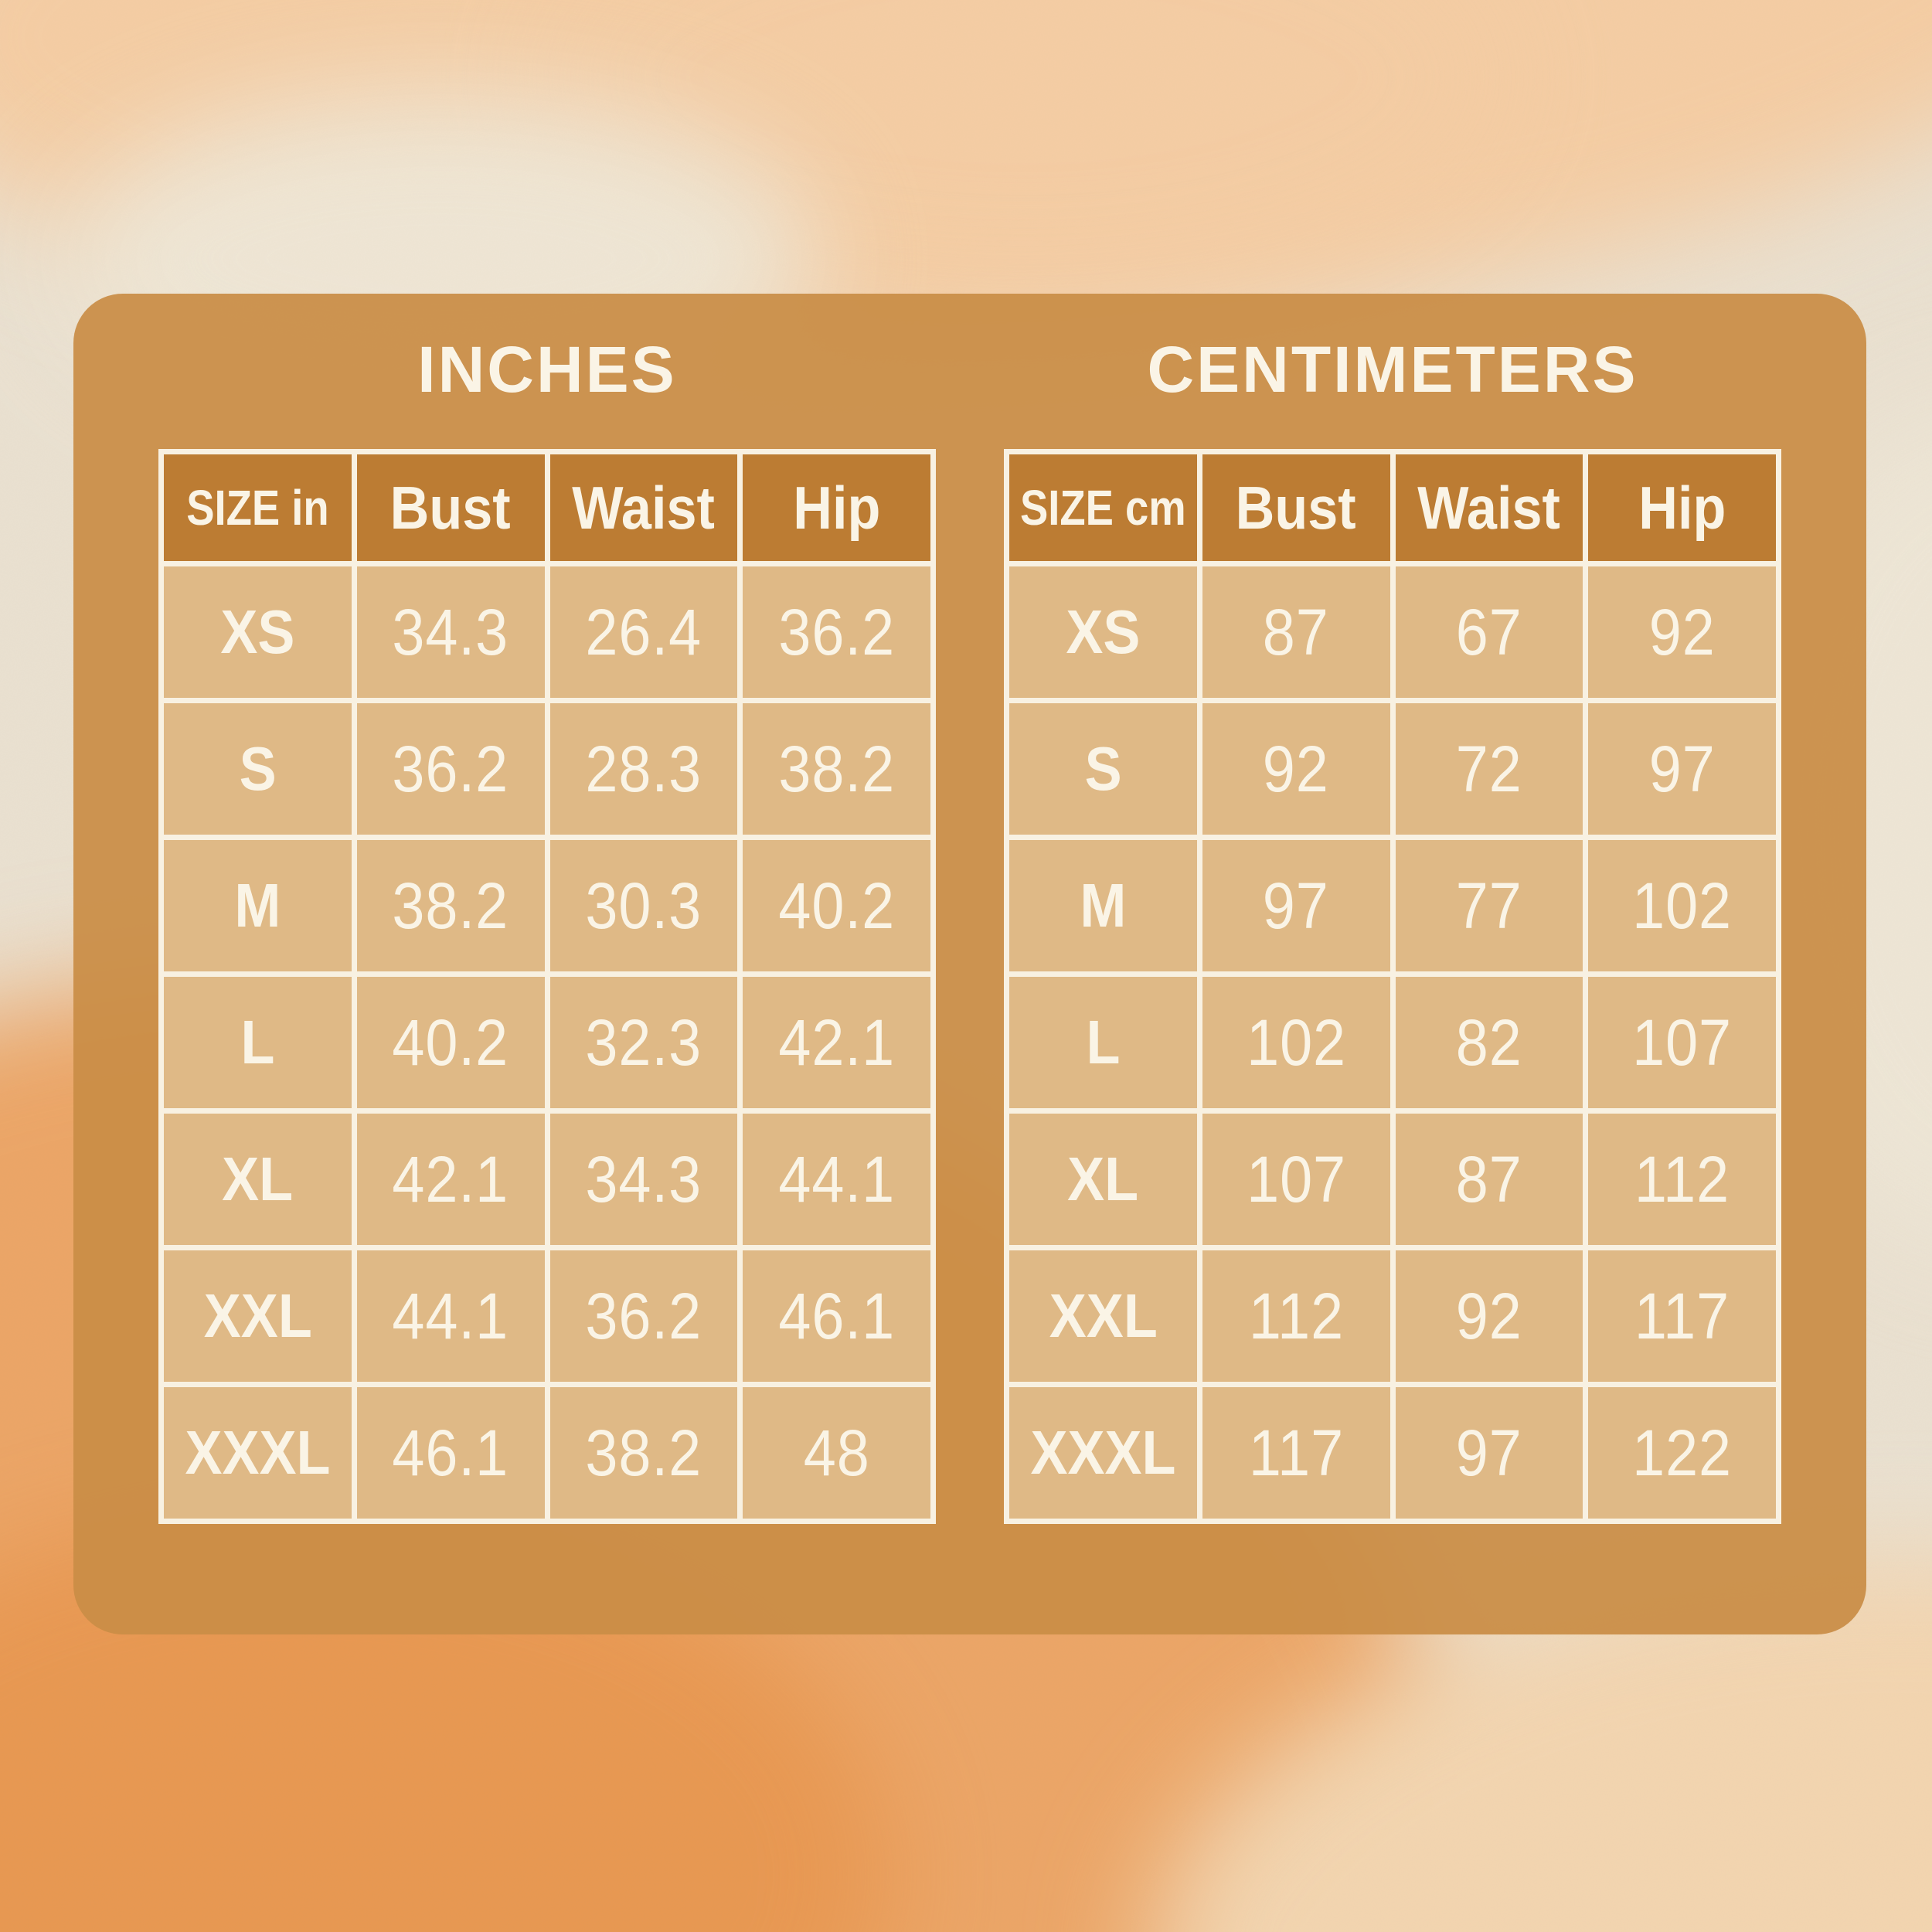  I want to click on value-cell: 67, so click(1489, 632).